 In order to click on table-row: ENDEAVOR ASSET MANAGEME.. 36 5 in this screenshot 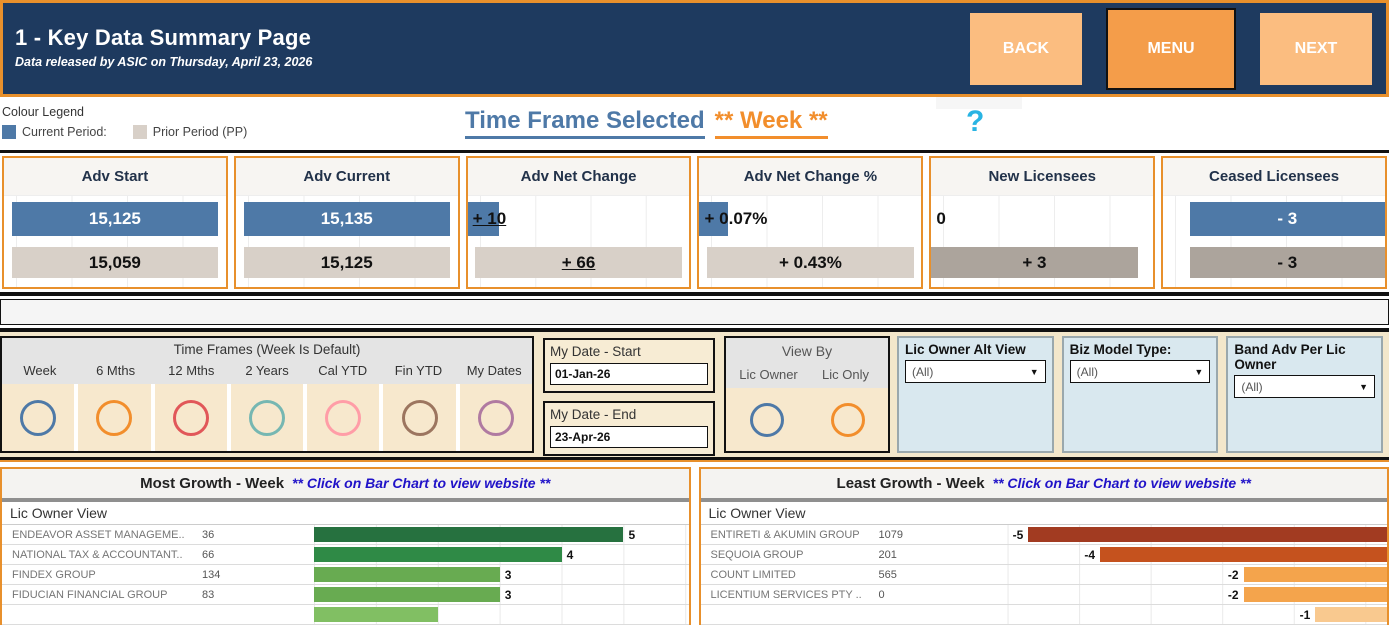, I will do `click(345, 535)`.